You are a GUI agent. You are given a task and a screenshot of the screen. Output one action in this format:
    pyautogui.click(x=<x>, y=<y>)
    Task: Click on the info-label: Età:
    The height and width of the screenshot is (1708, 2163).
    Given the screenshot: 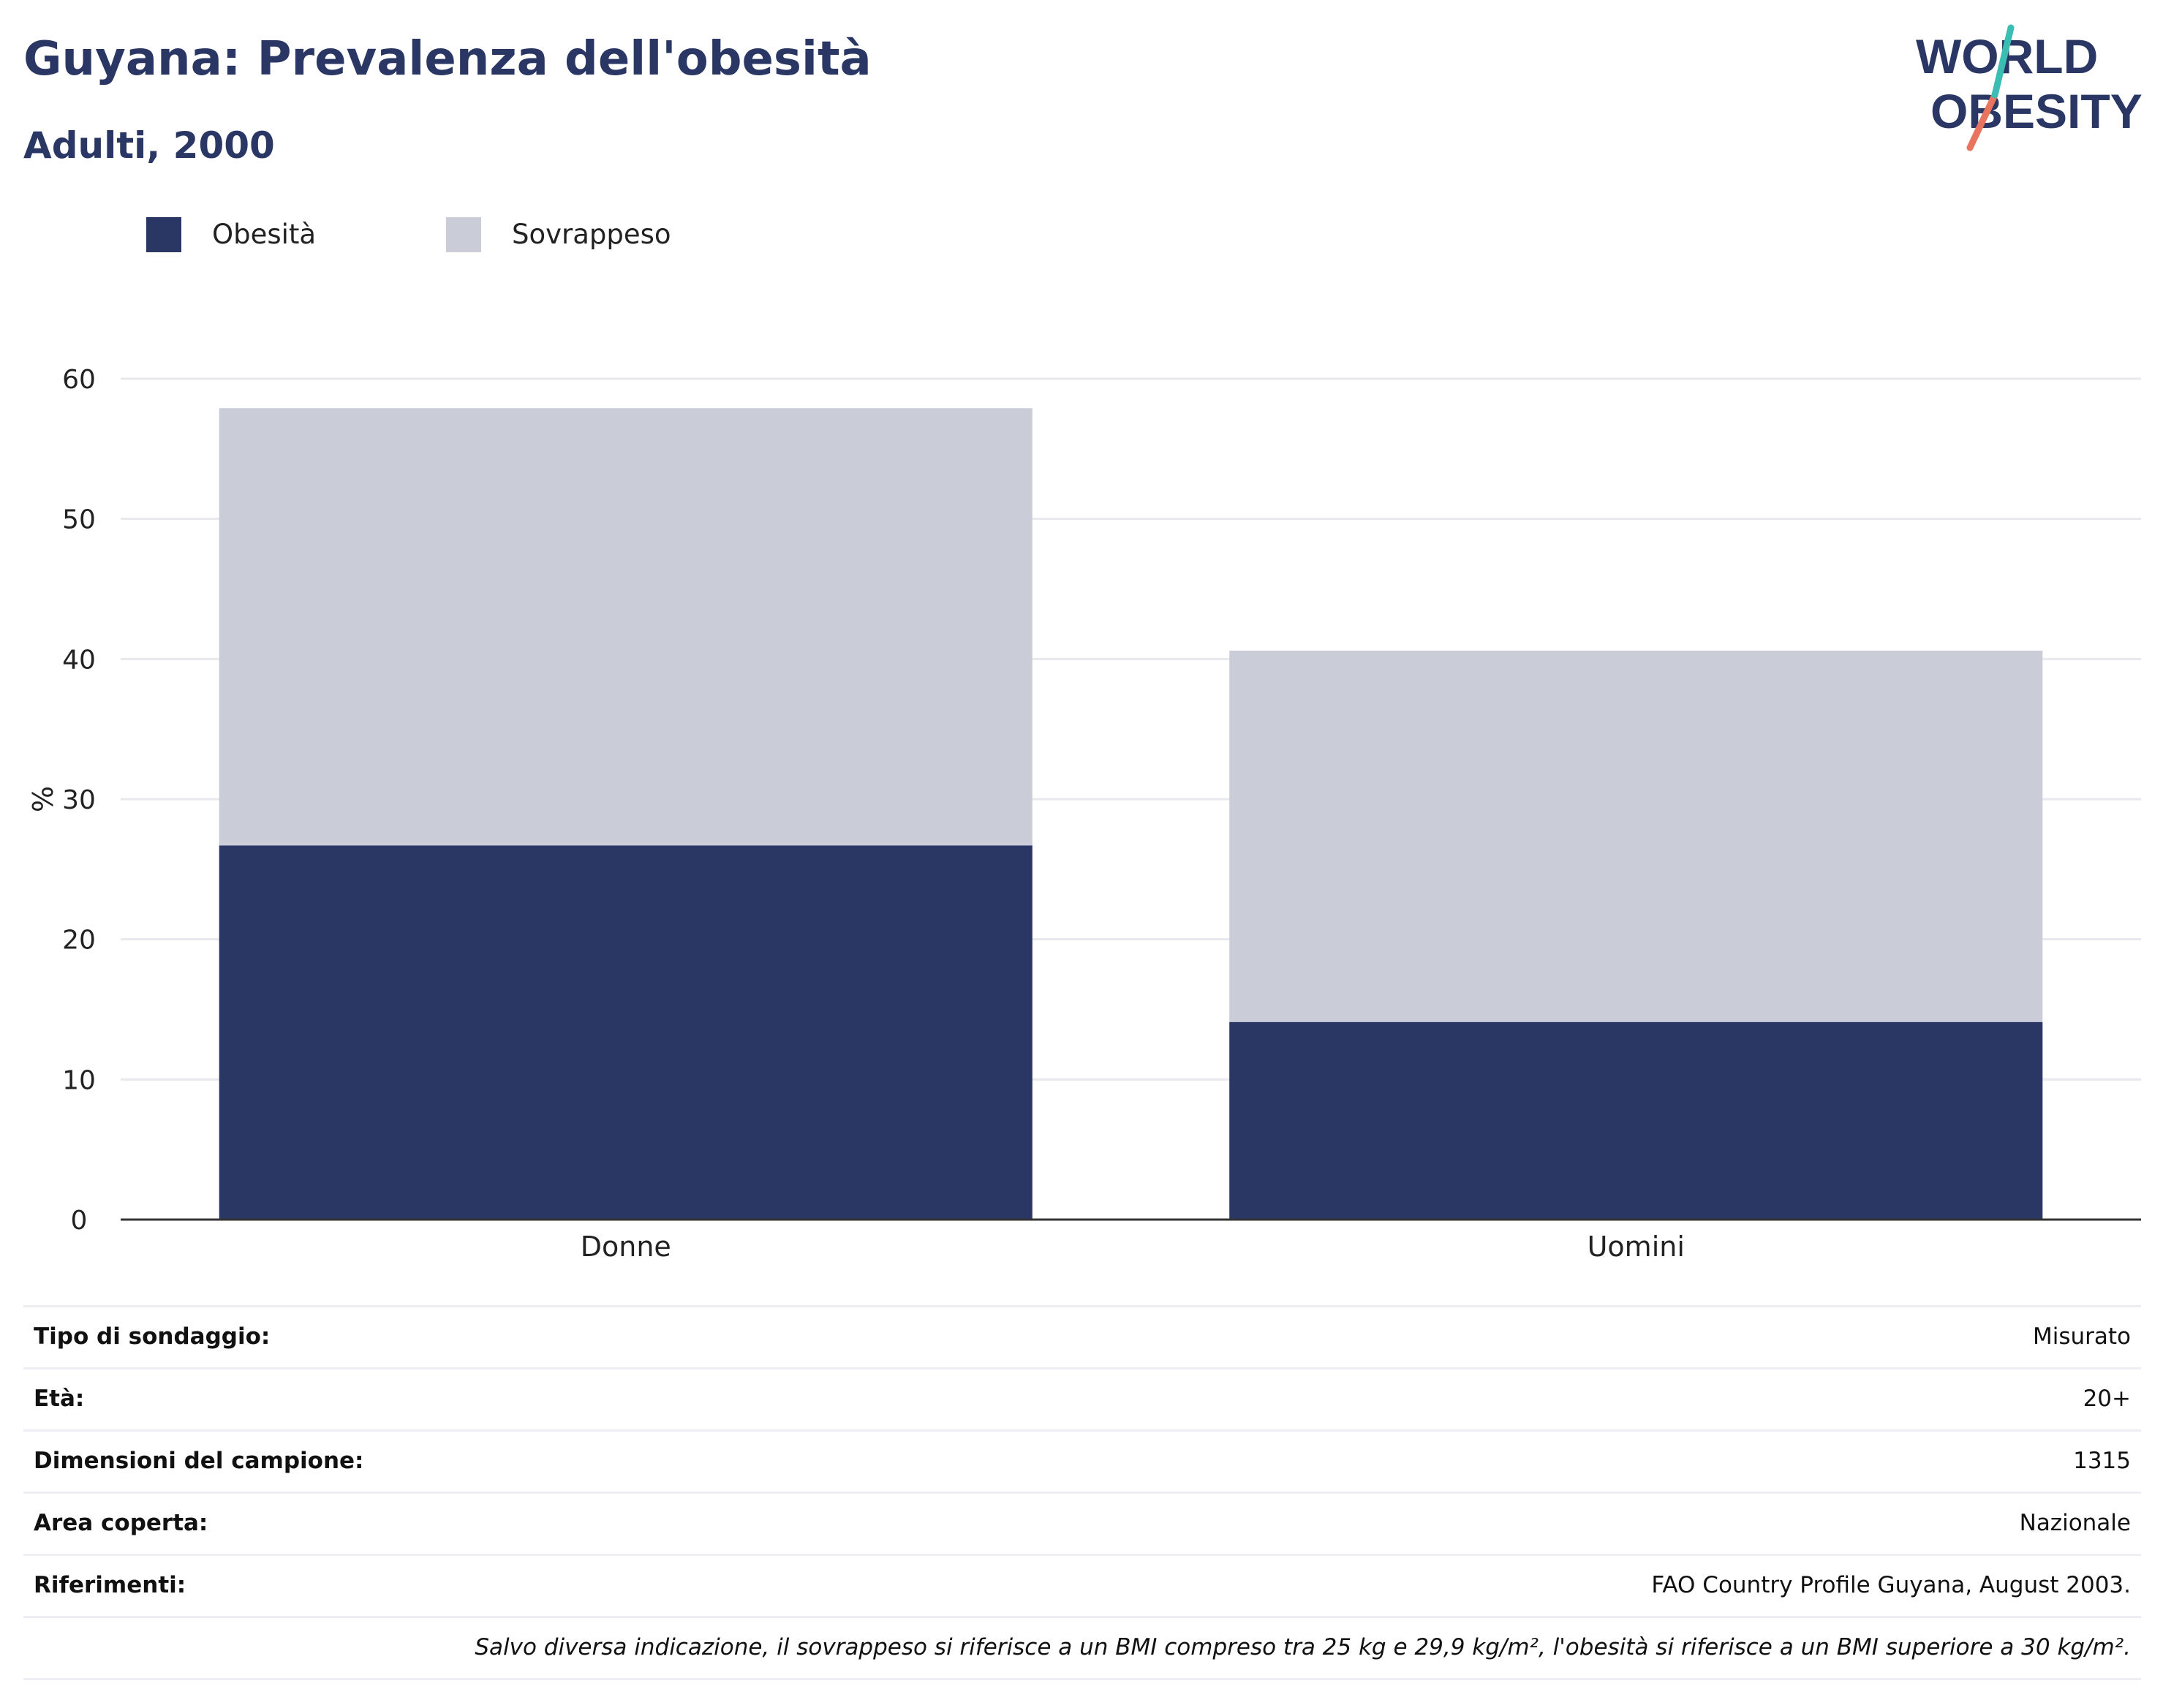 What is the action you would take?
    pyautogui.click(x=60, y=1399)
    